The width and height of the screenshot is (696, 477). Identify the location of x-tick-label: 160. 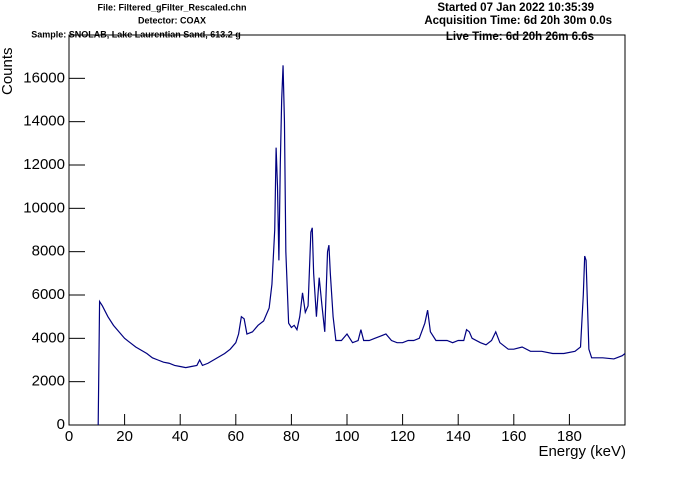
(513, 436).